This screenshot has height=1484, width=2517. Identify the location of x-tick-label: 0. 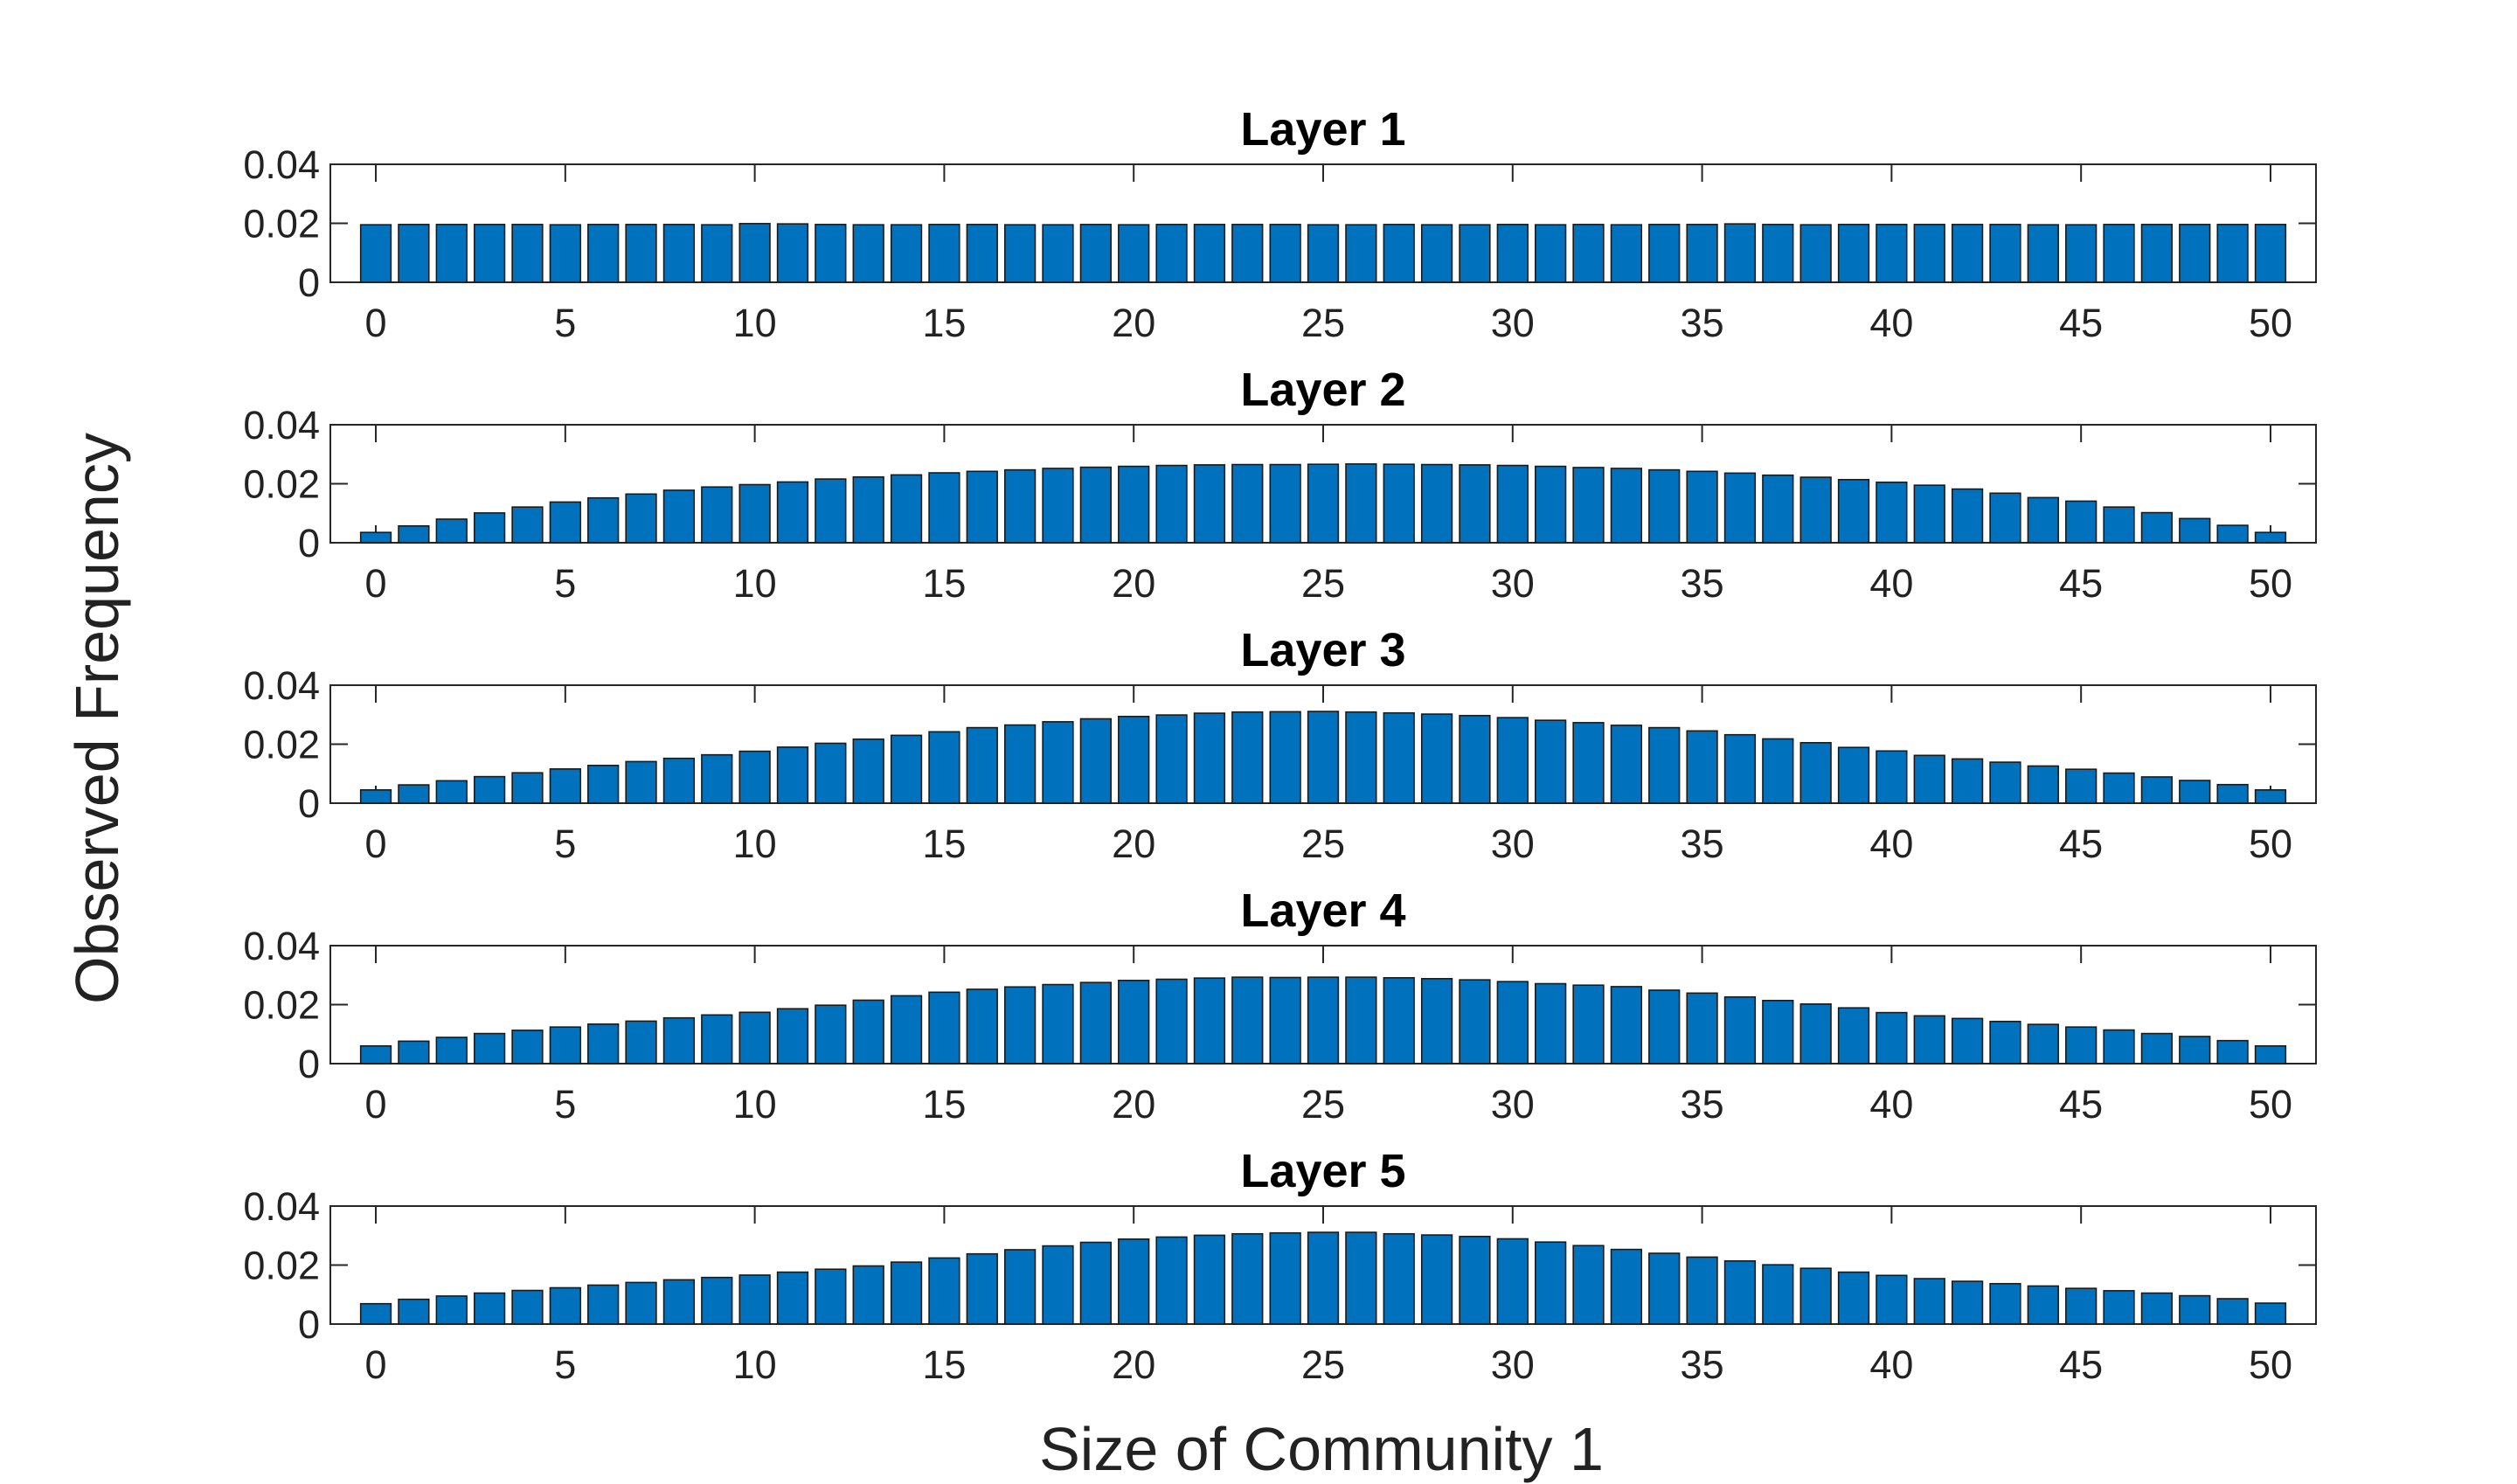
(376, 583).